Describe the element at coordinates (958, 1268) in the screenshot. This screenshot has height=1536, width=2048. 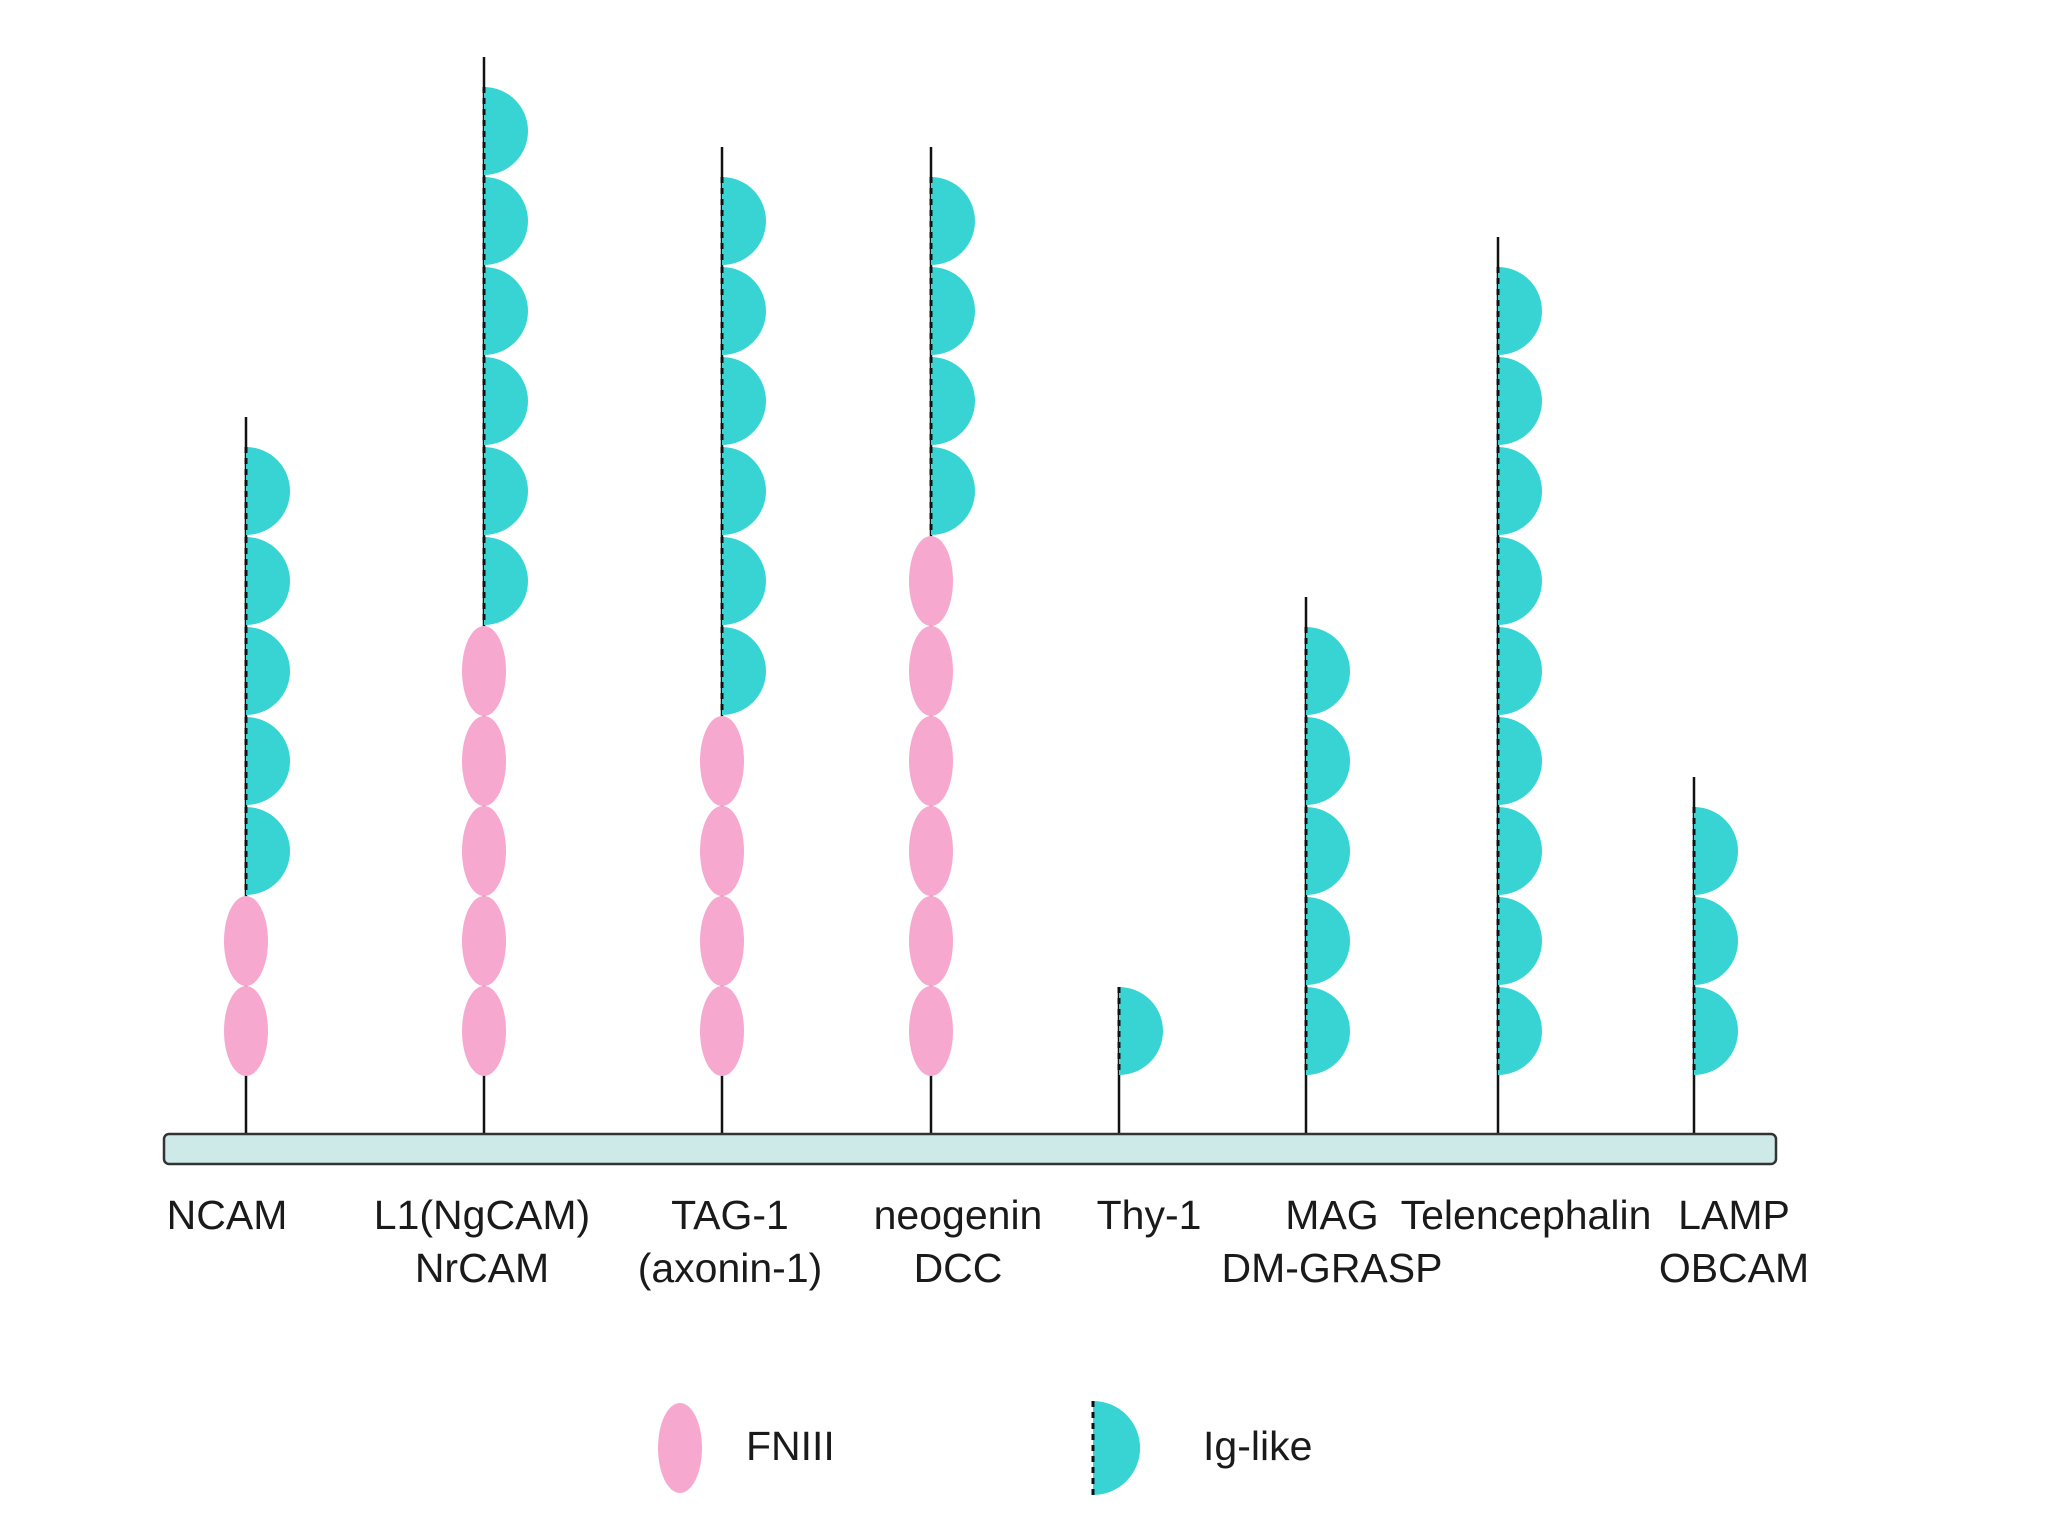
I see `molecule-label: DCC` at that location.